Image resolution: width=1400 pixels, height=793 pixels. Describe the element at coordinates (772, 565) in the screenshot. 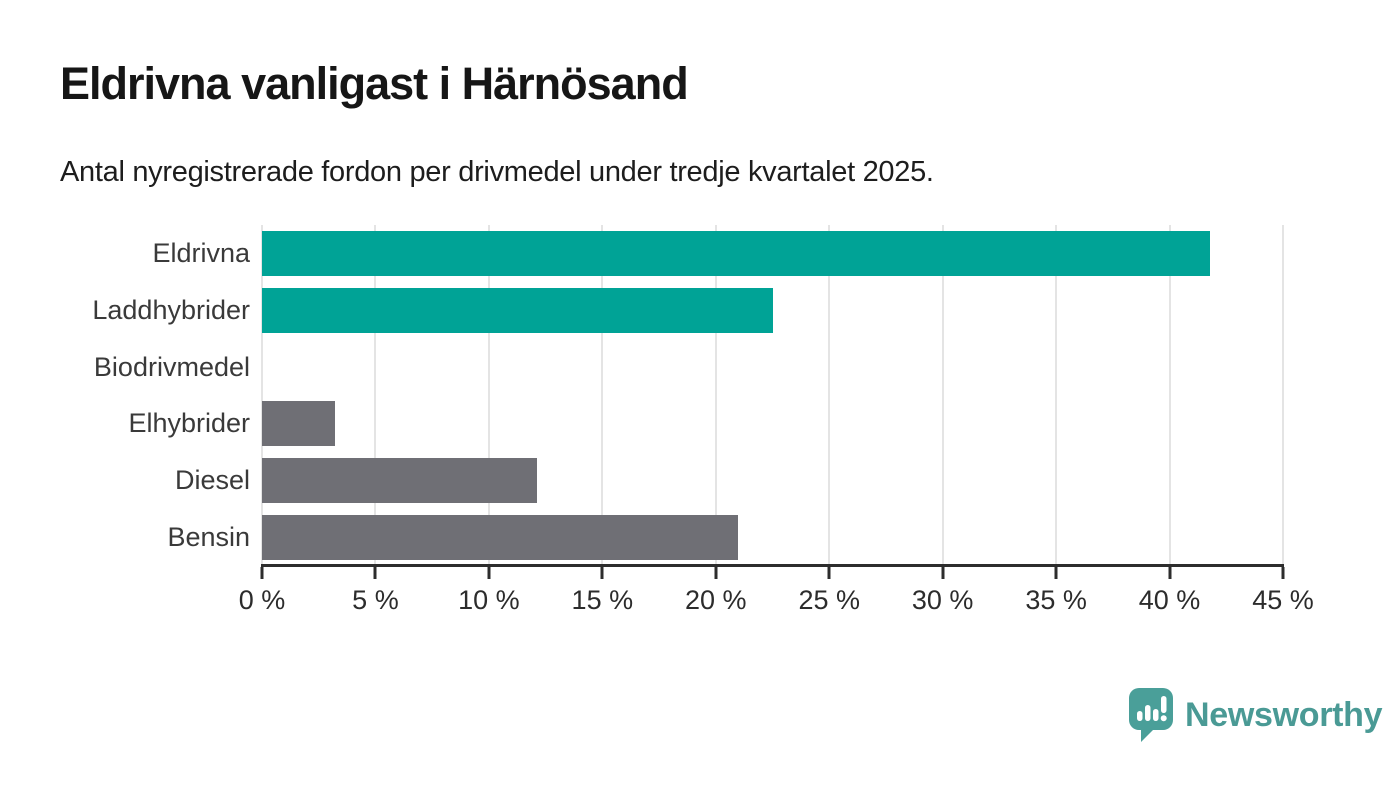

I see `x-axis-line` at that location.